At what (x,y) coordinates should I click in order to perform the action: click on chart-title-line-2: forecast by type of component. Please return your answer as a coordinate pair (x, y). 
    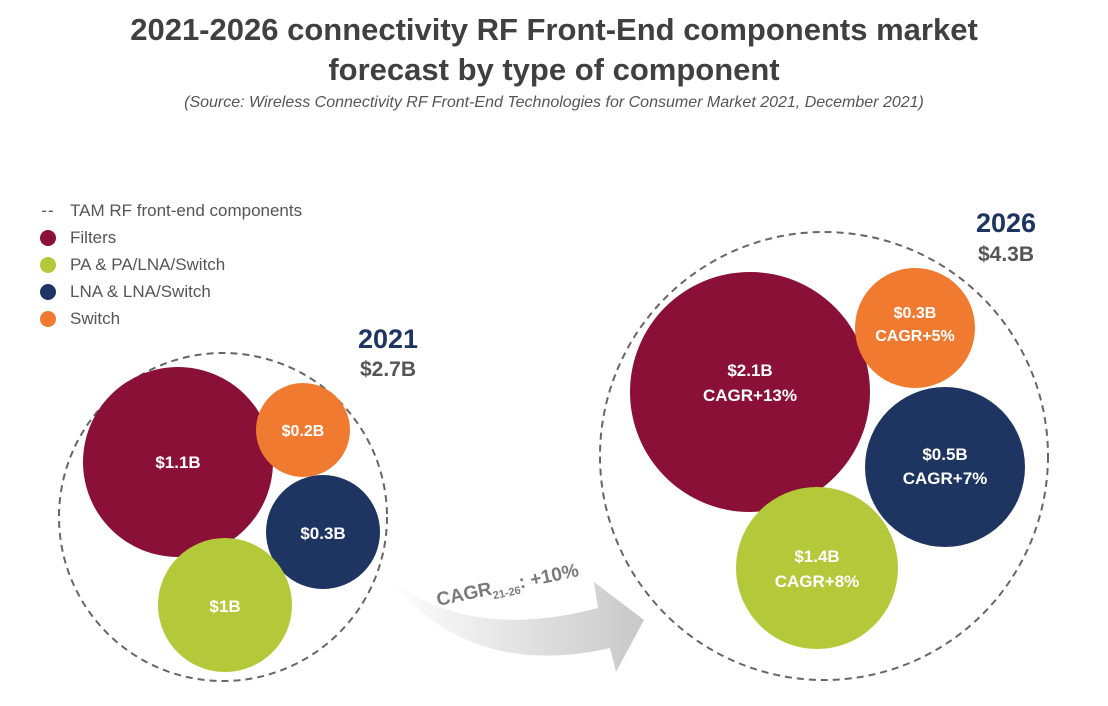
    Looking at the image, I should click on (554, 69).